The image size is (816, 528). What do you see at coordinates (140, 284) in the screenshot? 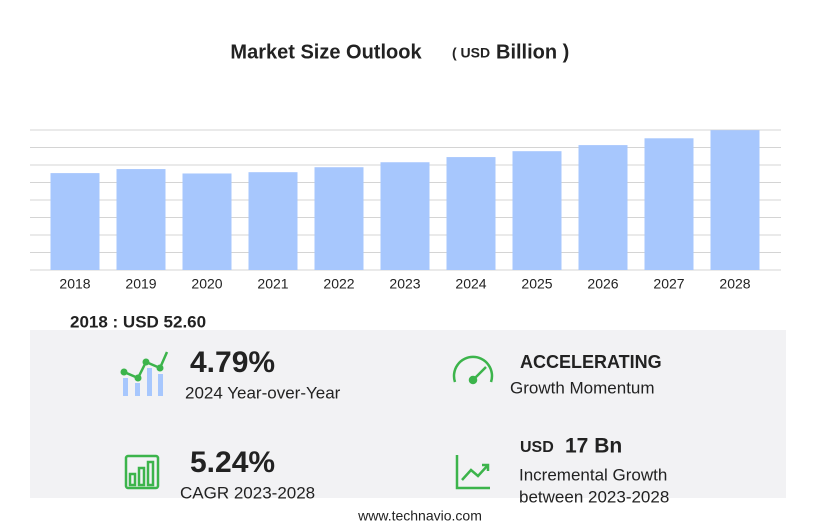
I see `x-tick-label: 2019` at bounding box center [140, 284].